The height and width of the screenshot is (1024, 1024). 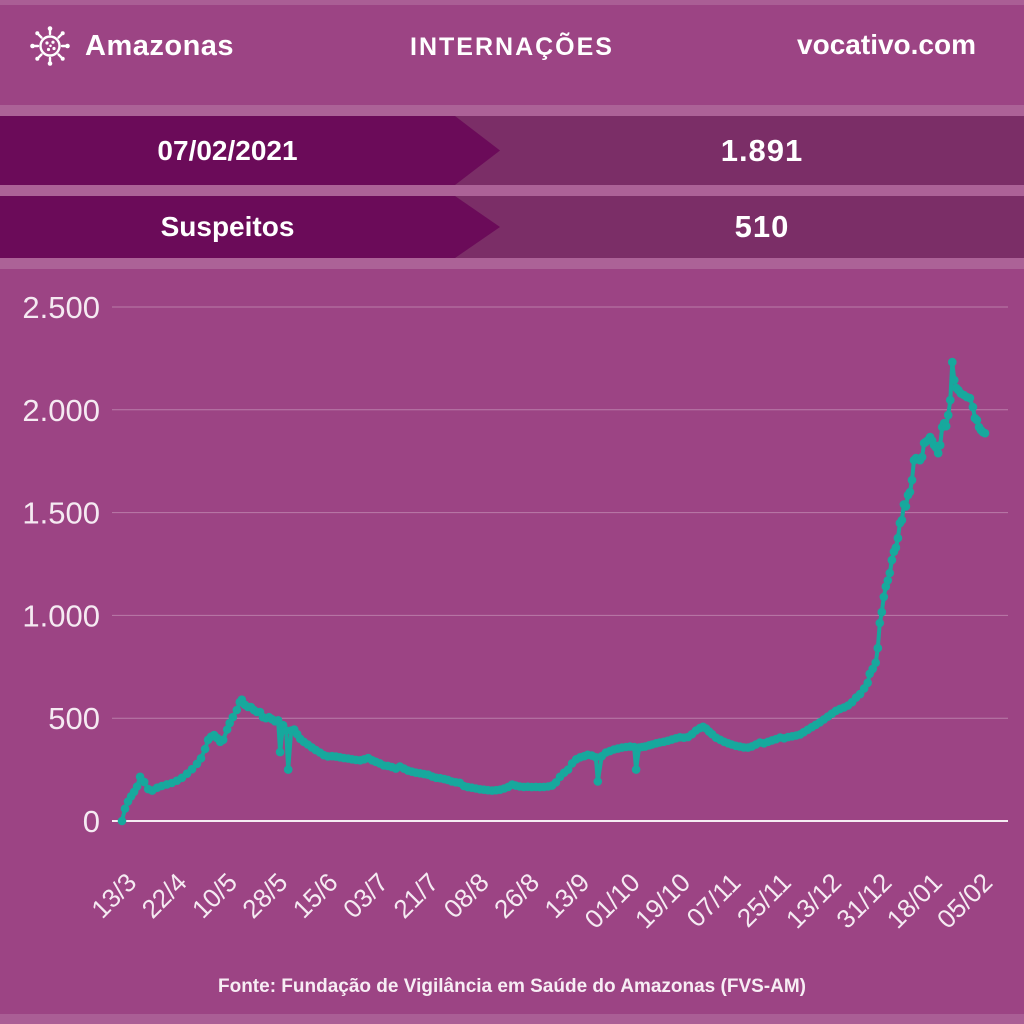 I want to click on brand-name: Amazonas, so click(x=160, y=45).